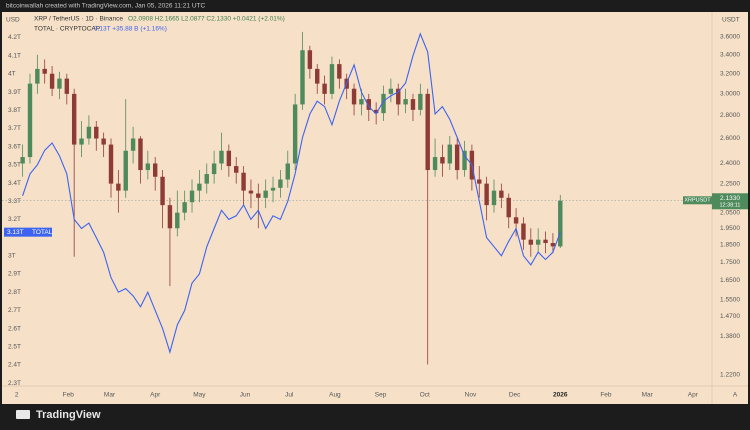  What do you see at coordinates (730, 183) in the screenshot?
I see `y-tick-label: 2.2500` at bounding box center [730, 183].